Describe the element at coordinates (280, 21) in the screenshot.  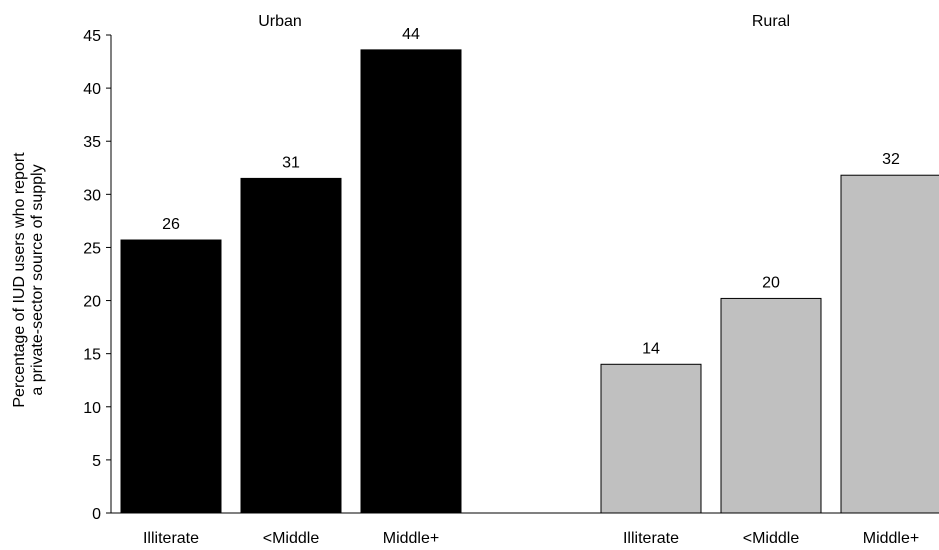
I see `group-title-urban: Urban` at that location.